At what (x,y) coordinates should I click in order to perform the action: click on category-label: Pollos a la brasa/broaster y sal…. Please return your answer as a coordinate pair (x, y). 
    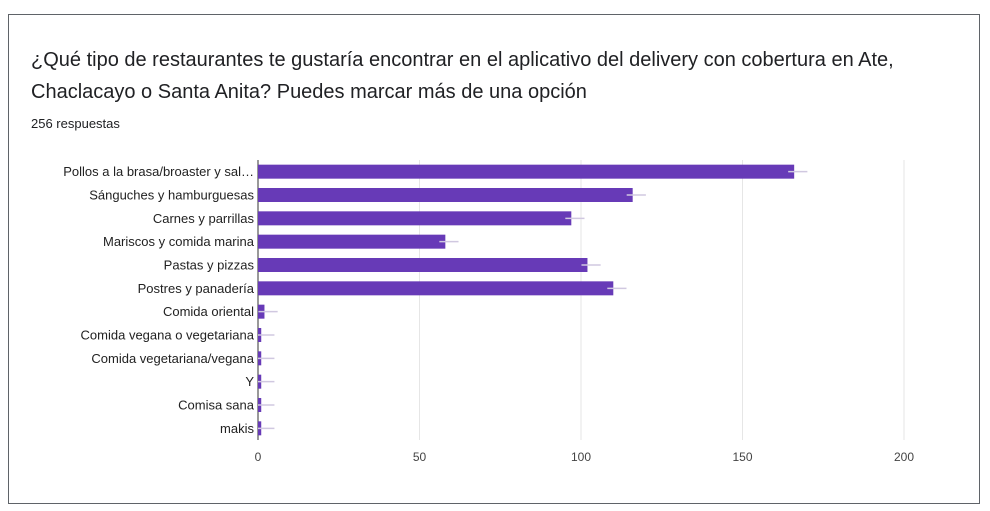
    Looking at the image, I should click on (158, 171).